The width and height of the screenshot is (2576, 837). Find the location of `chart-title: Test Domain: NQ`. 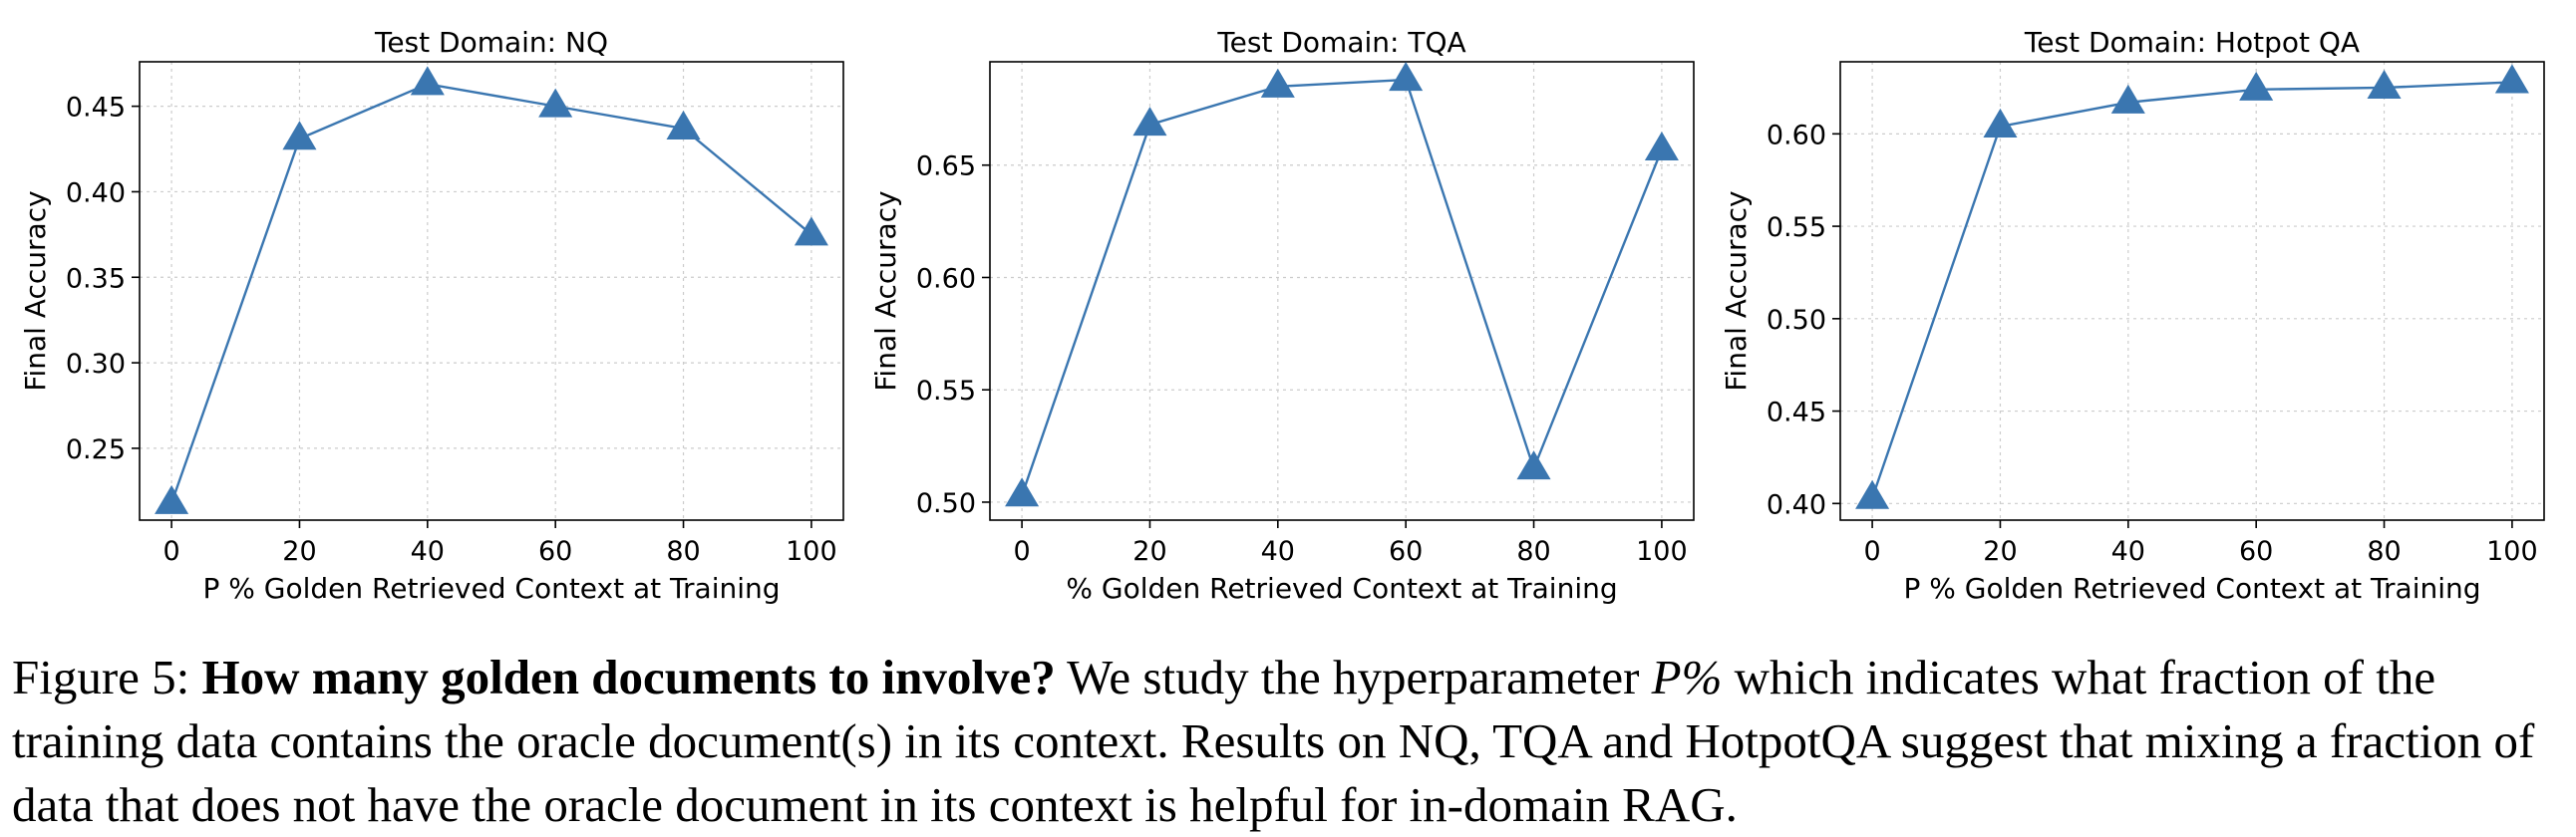

chart-title: Test Domain: NQ is located at coordinates (491, 42).